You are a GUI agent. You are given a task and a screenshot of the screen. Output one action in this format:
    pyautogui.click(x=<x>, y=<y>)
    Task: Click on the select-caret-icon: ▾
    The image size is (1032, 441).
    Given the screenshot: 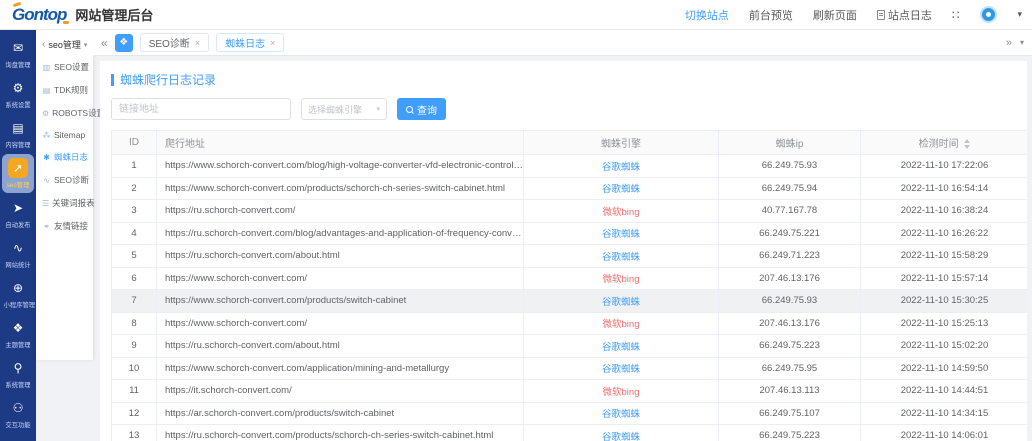 What is the action you would take?
    pyautogui.click(x=378, y=109)
    